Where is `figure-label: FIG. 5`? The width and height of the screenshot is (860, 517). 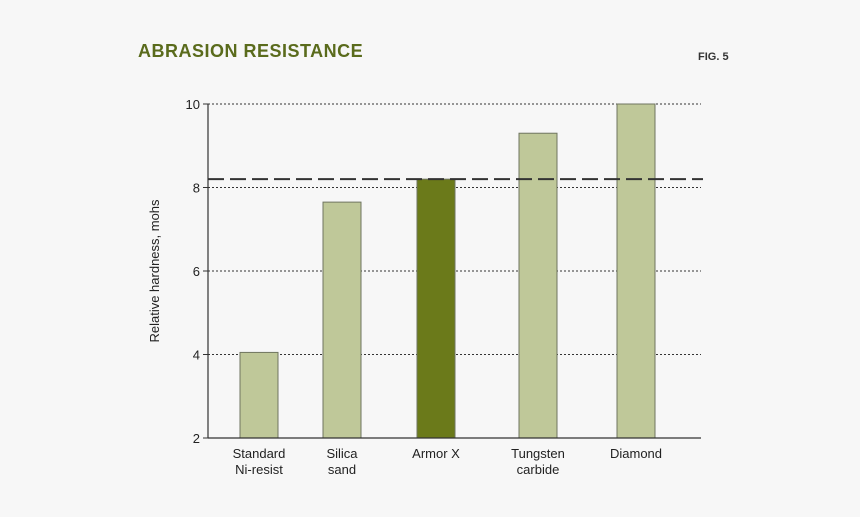
figure-label: FIG. 5 is located at coordinates (713, 57).